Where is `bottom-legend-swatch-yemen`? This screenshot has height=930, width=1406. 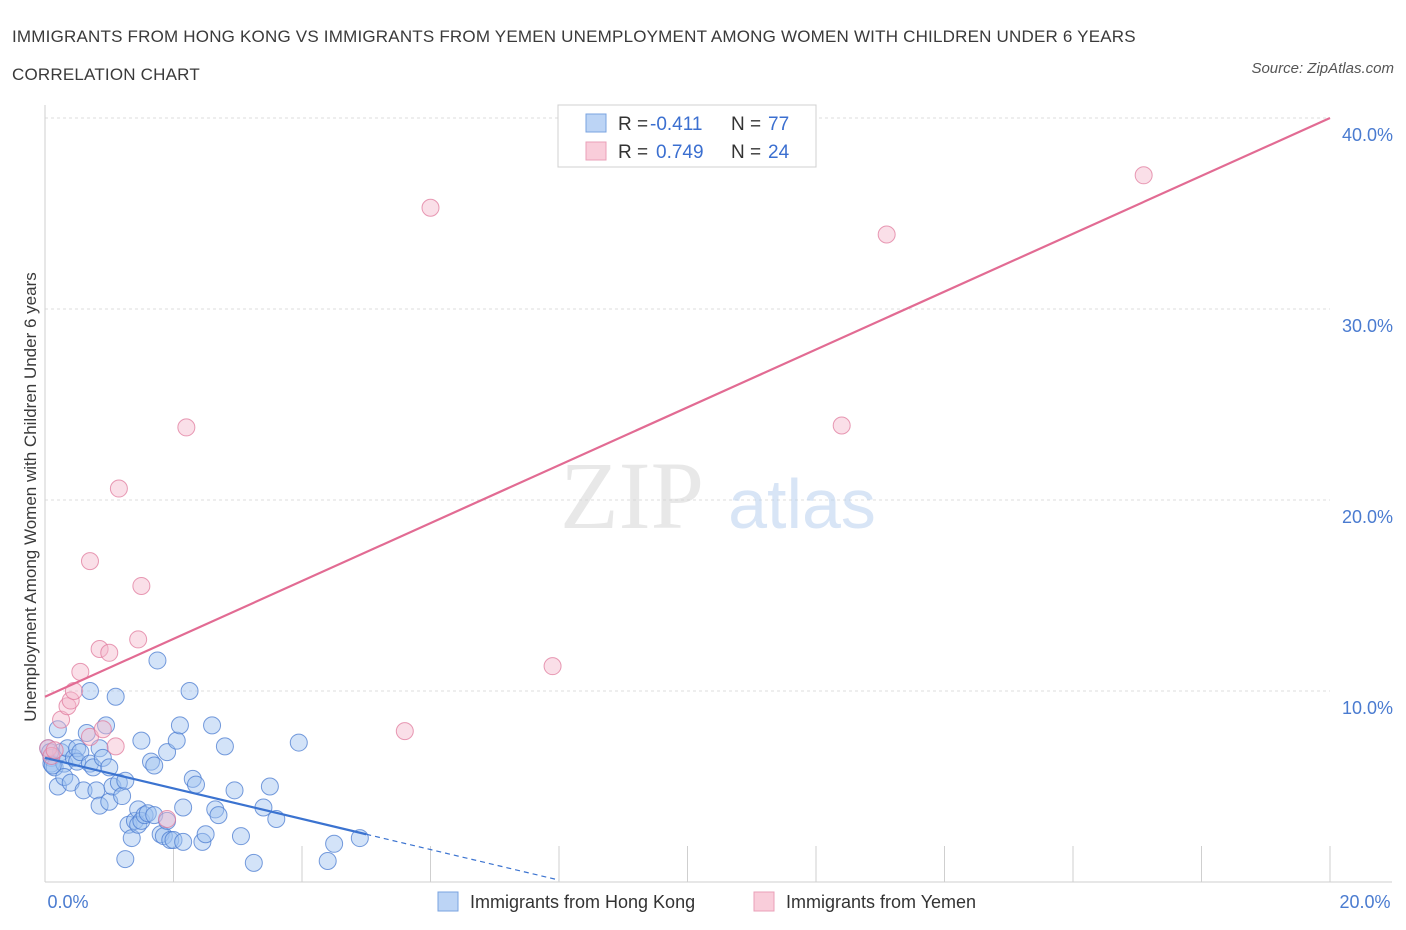
bottom-legend-swatch-yemen is located at coordinates (764, 901).